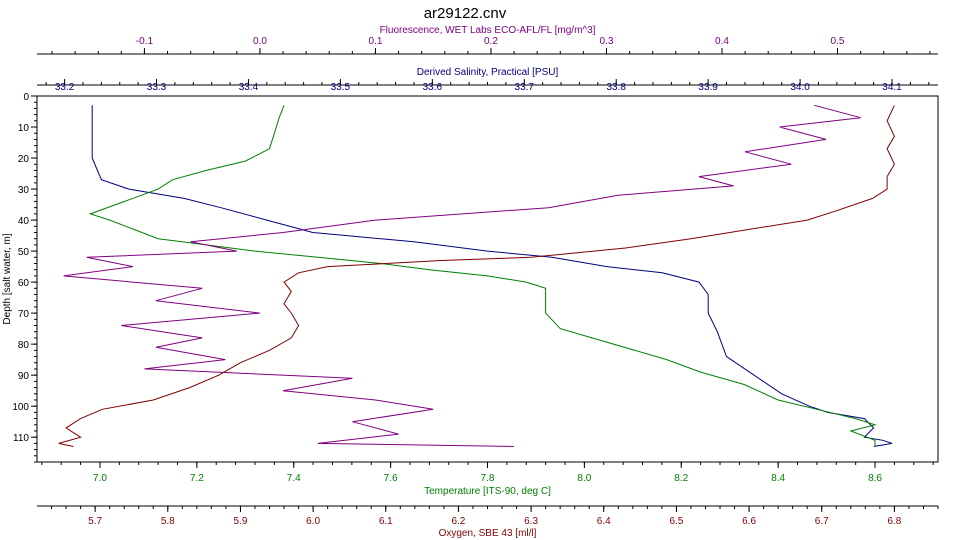  Describe the element at coordinates (487, 491) in the screenshot. I see `temperature-axis-label: Temperature [ITS-90, deg C]` at that location.